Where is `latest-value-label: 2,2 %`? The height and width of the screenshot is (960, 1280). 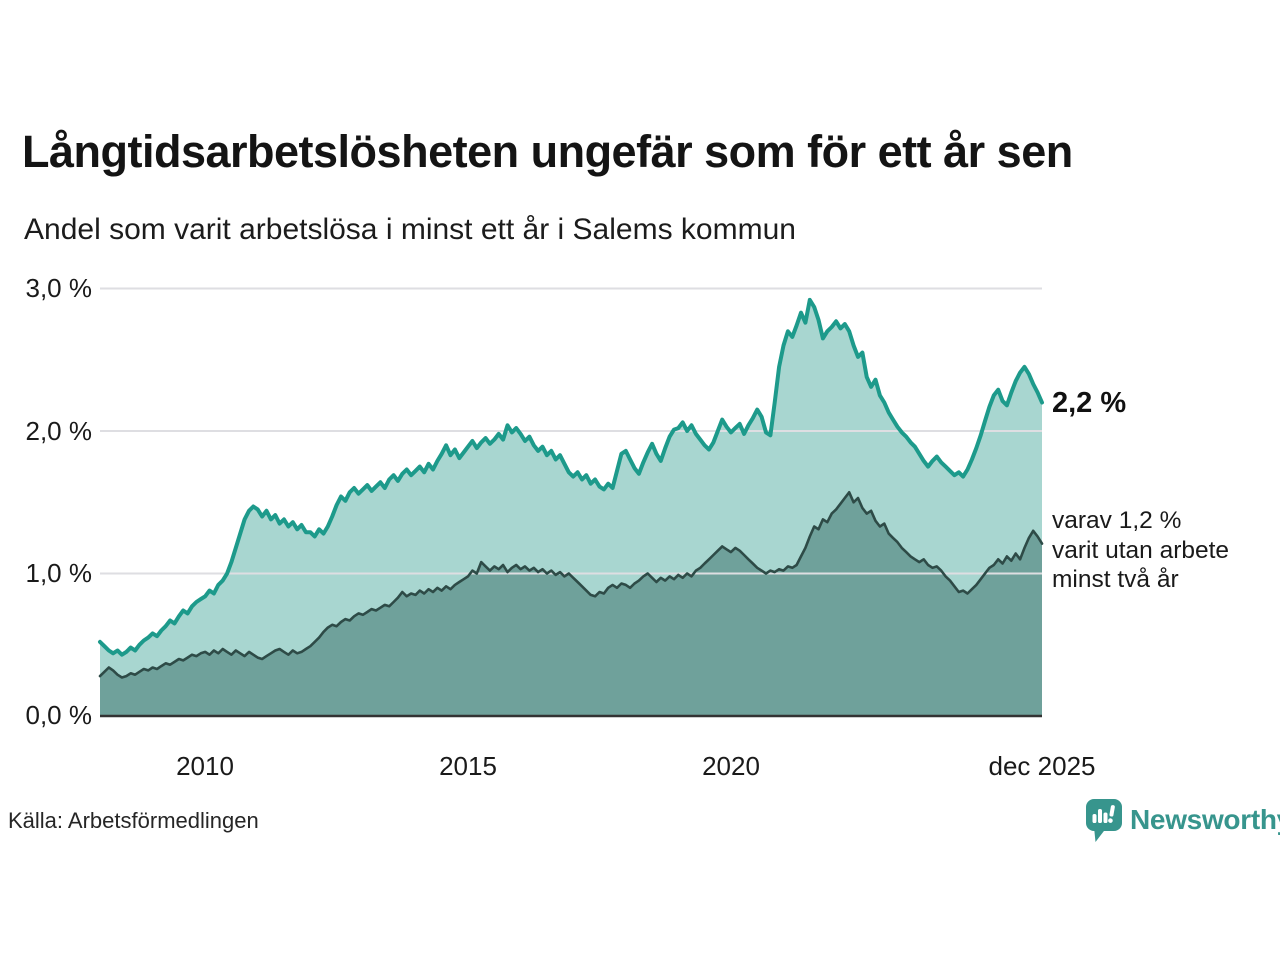
latest-value-label: 2,2 % is located at coordinates (1089, 403).